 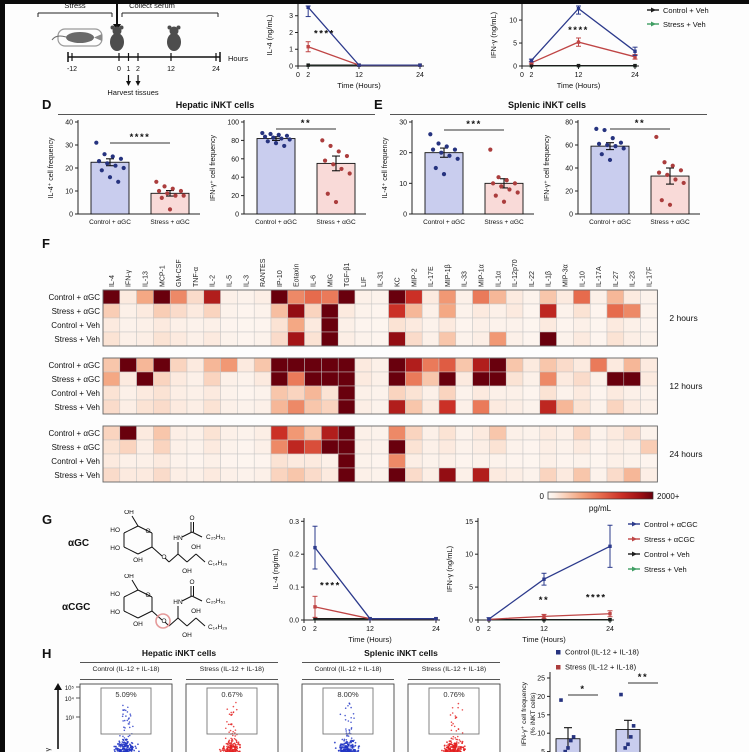 I want to click on panel-label-f: F, so click(x=46, y=243).